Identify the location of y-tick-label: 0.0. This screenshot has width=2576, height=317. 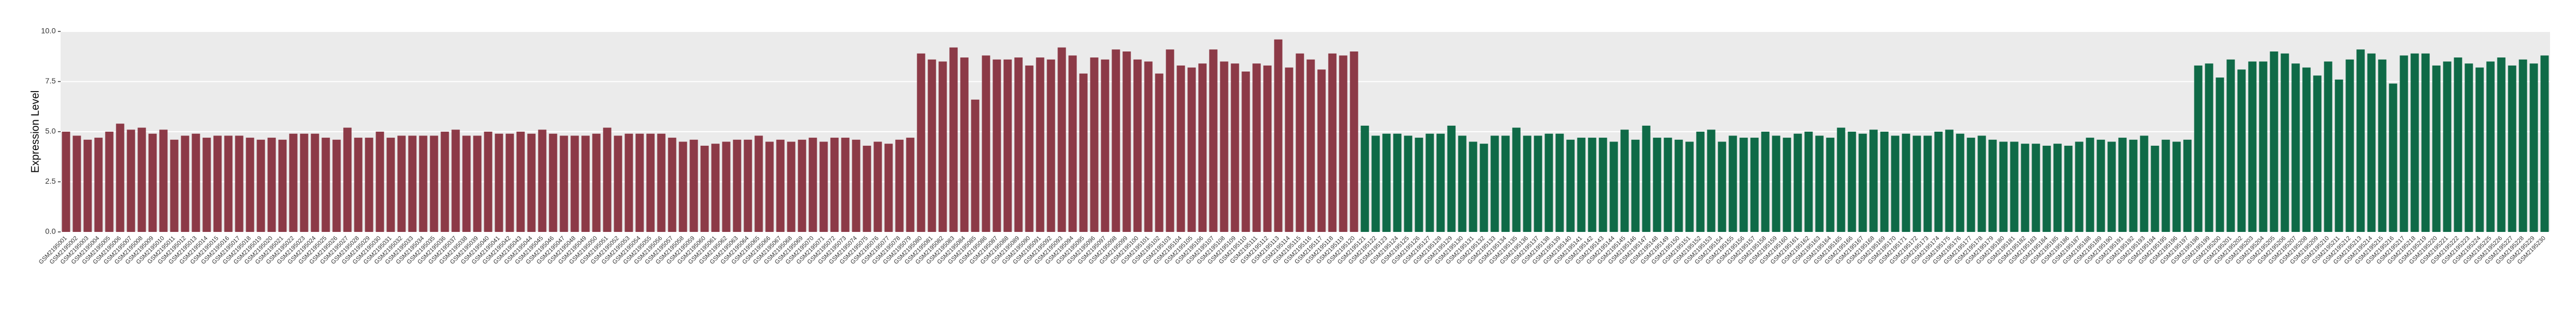
(50, 231).